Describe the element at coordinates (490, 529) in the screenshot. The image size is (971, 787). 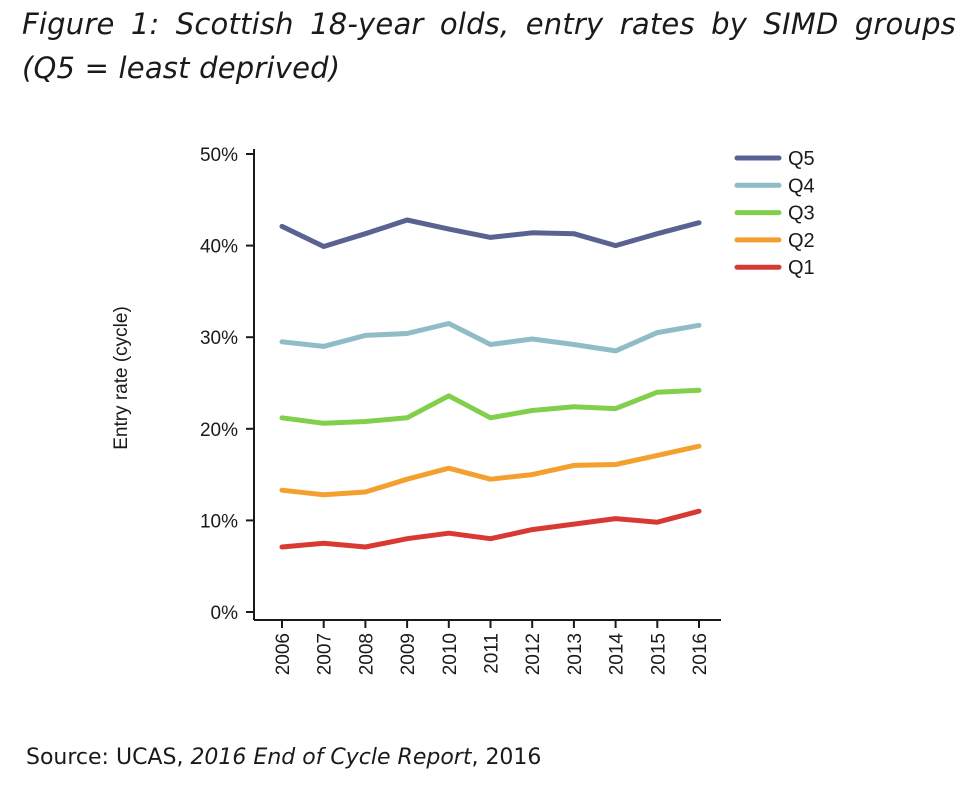
I see `series-line-q1` at that location.